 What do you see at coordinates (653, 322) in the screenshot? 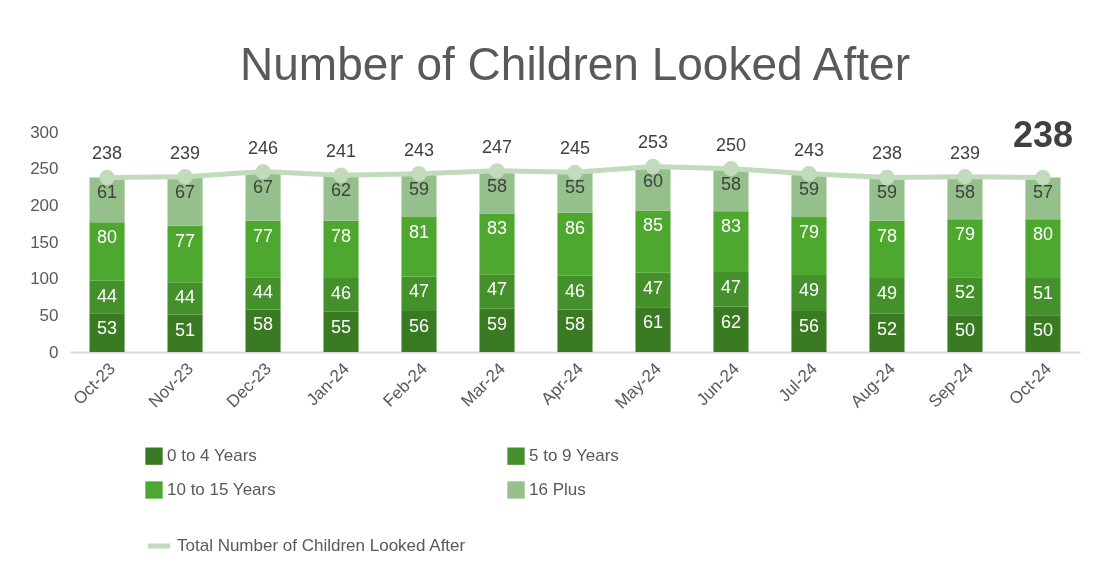
I see `data-label: 61` at bounding box center [653, 322].